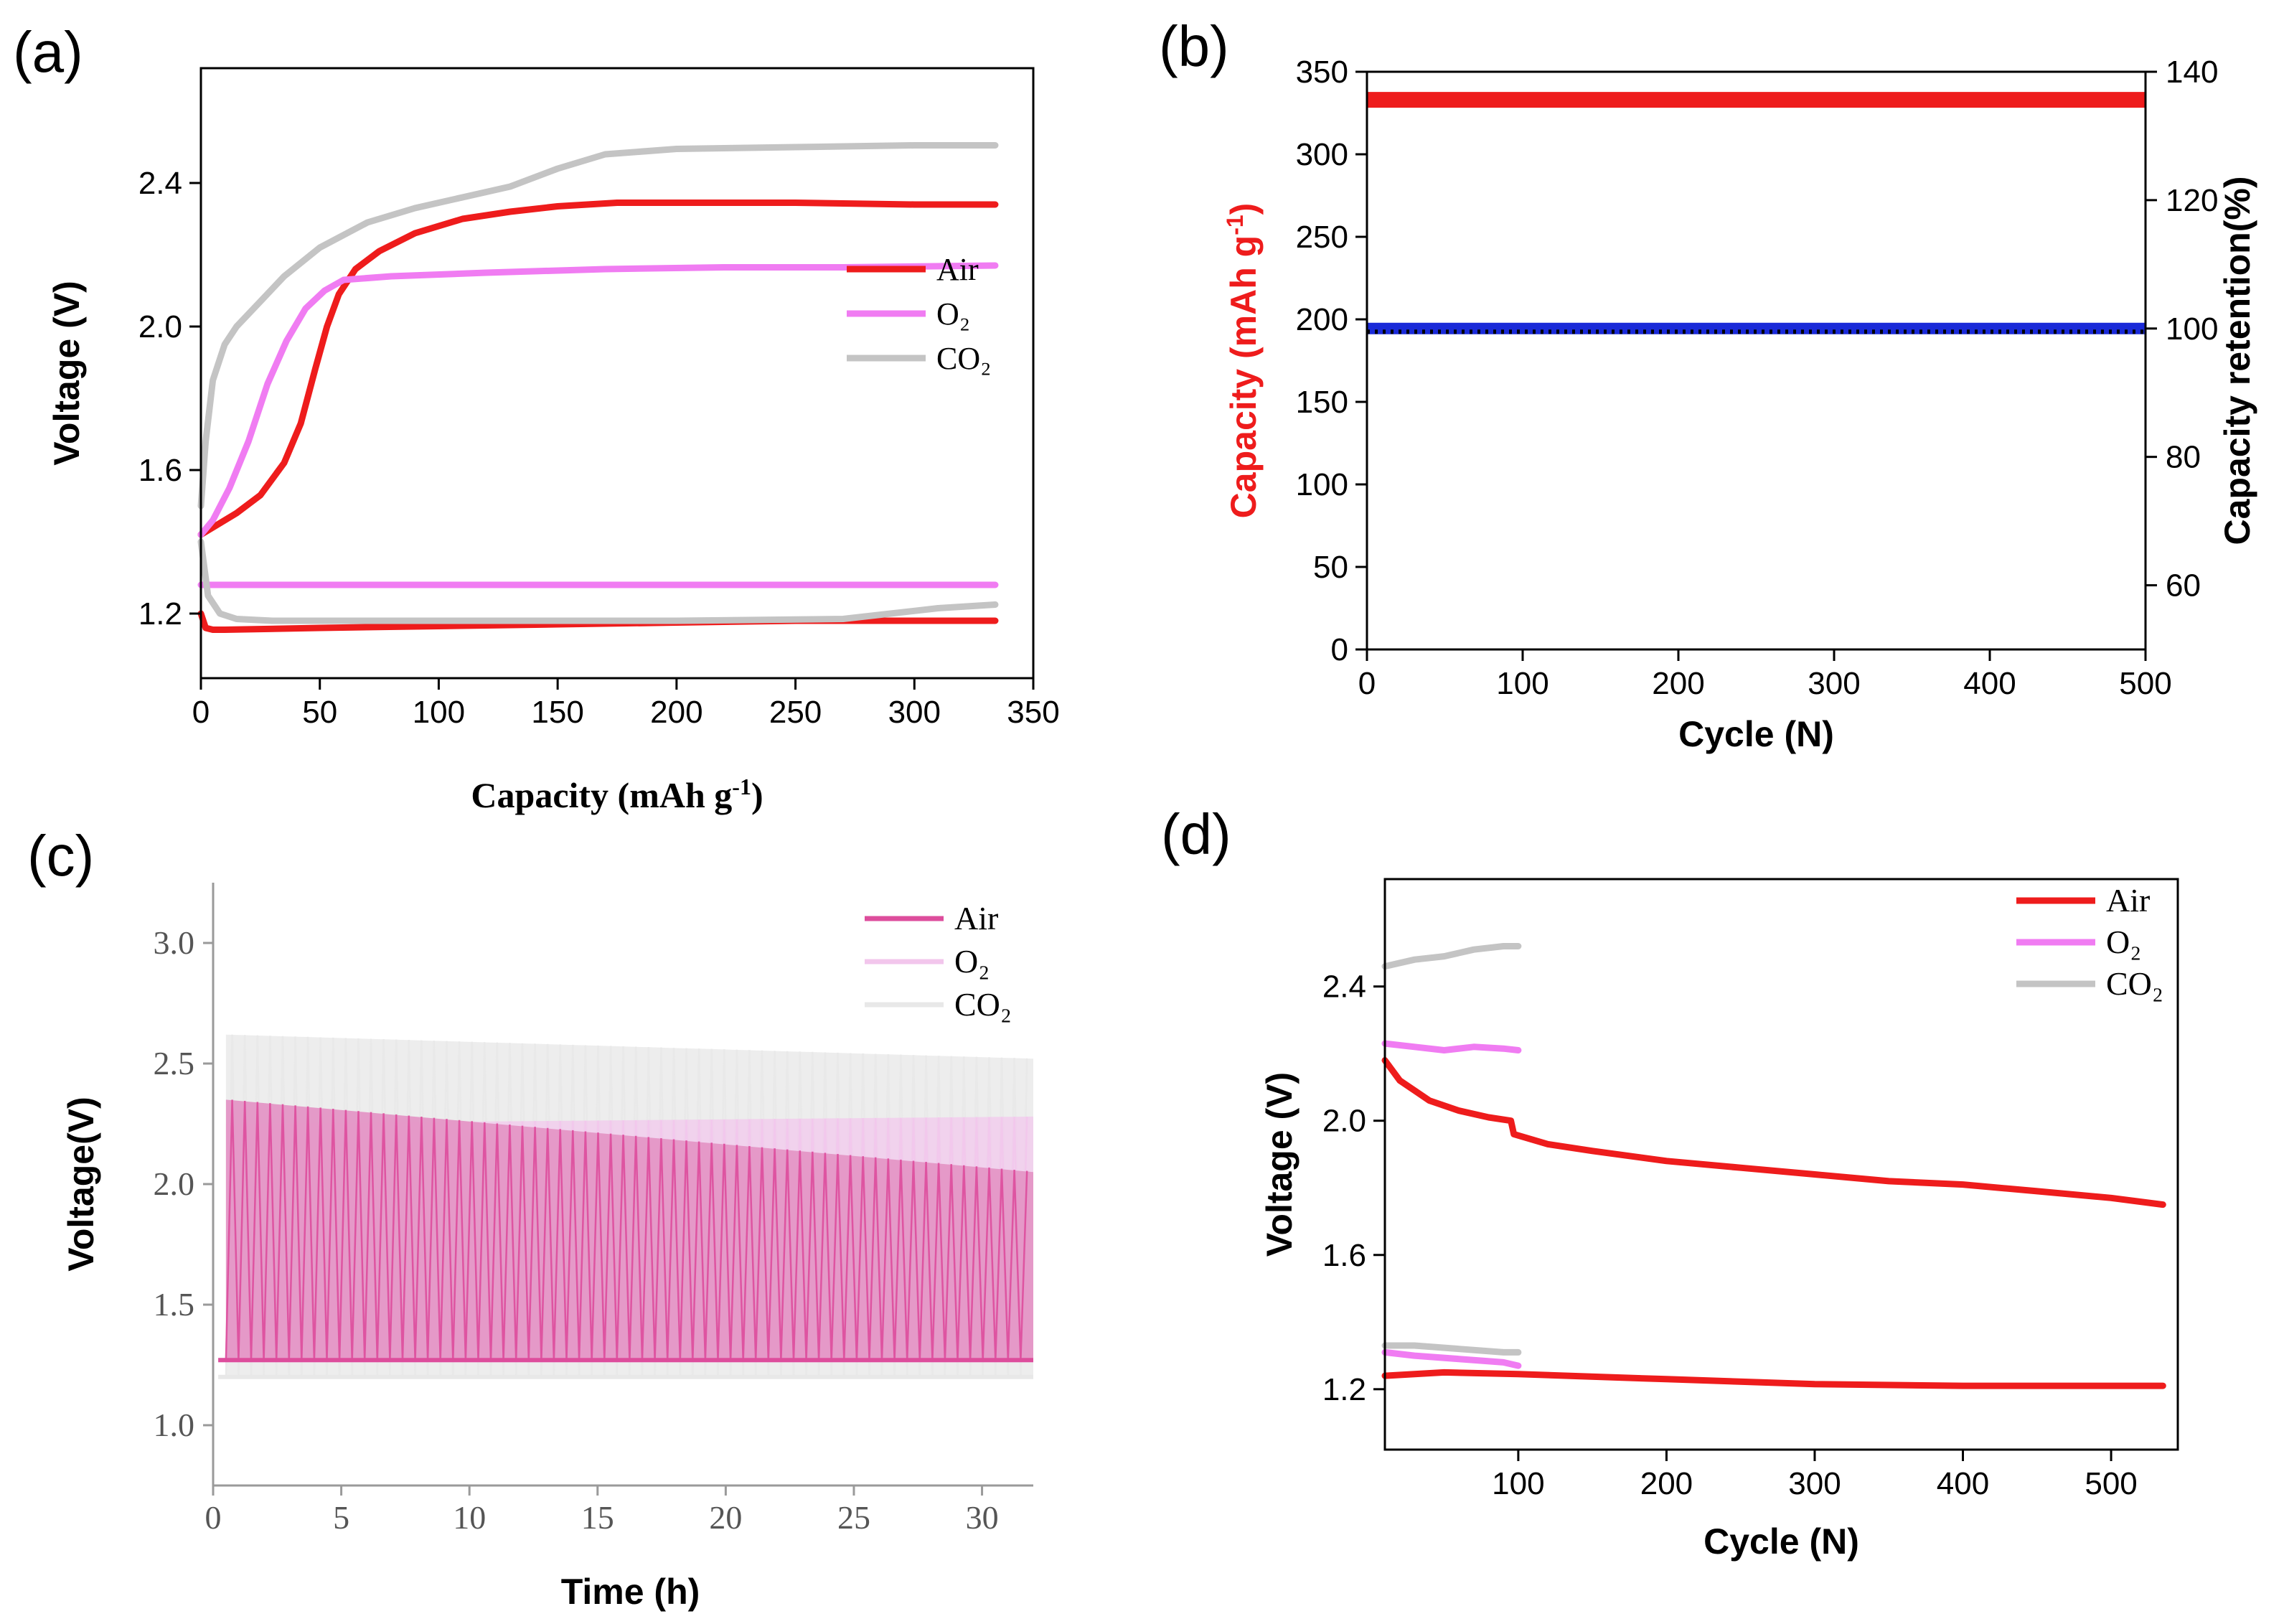  I want to click on c-xtick-label: 15, so click(597, 1517).